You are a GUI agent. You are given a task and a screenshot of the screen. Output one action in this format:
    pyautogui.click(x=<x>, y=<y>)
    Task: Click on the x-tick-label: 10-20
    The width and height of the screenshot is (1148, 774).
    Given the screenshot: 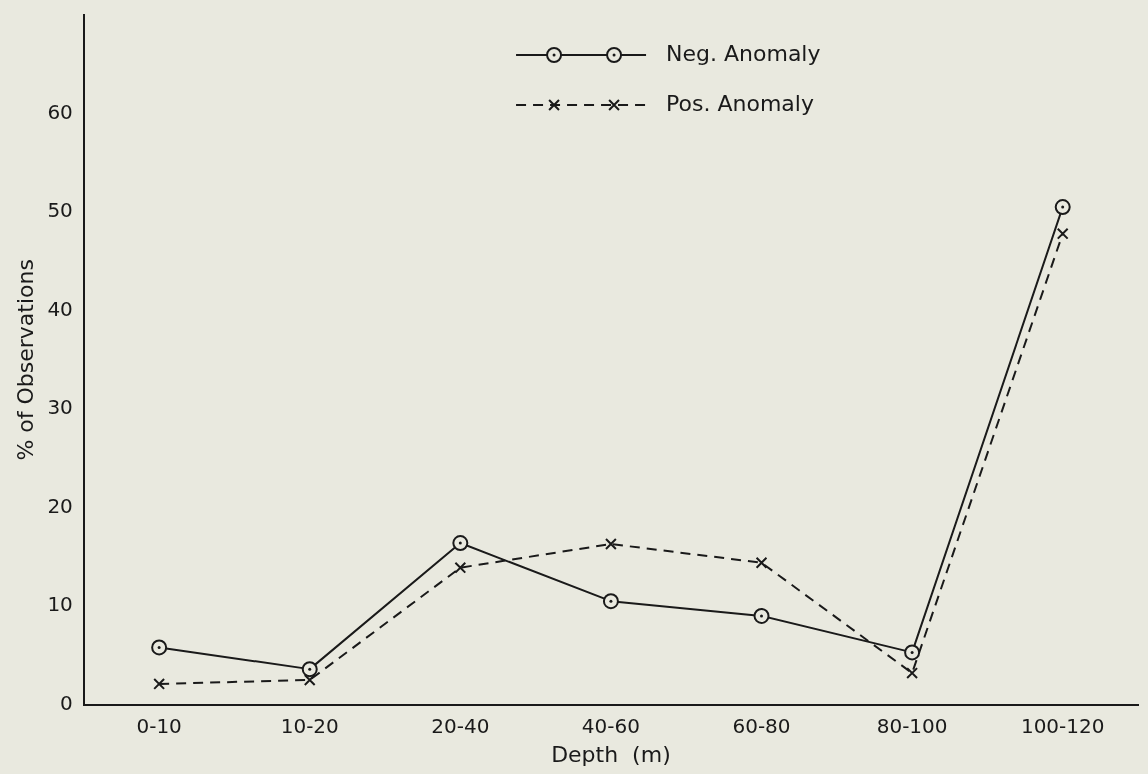 What is the action you would take?
    pyautogui.click(x=309, y=725)
    